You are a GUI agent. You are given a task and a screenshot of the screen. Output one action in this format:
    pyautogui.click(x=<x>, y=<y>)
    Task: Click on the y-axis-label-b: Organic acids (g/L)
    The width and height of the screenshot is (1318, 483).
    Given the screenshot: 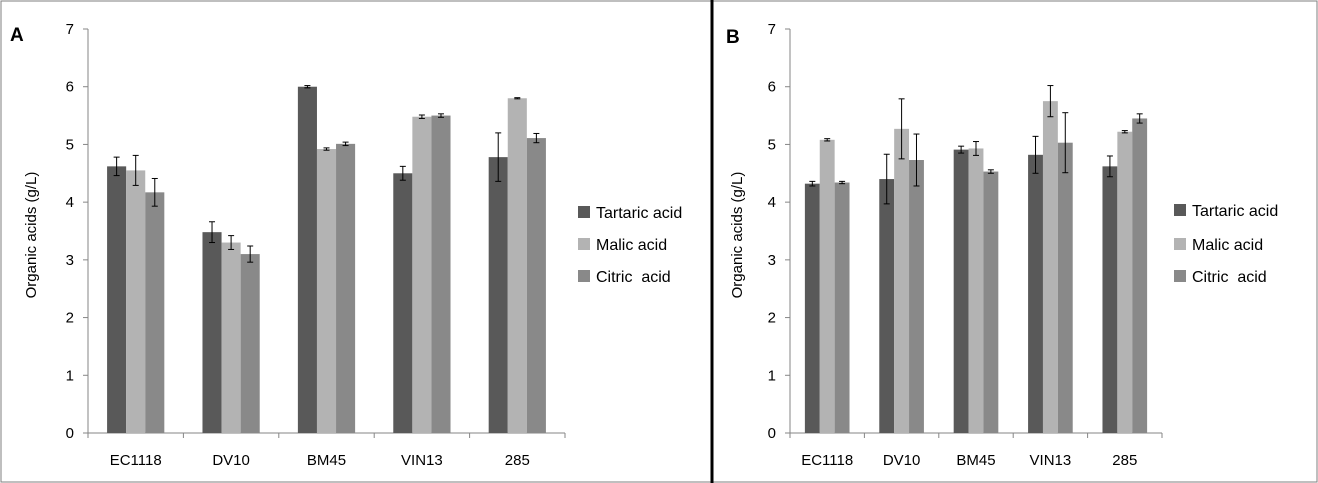 What is the action you would take?
    pyautogui.click(x=737, y=235)
    